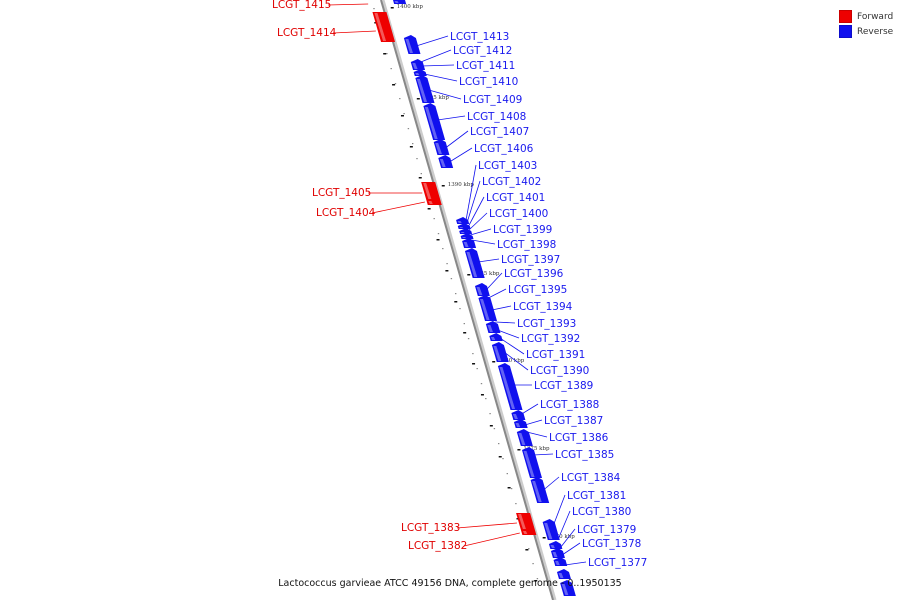 Image resolution: width=900 pixels, height=600 pixels. Describe the element at coordinates (486, 274) in the screenshot. I see `kbp-label: 1385 kbp` at that location.